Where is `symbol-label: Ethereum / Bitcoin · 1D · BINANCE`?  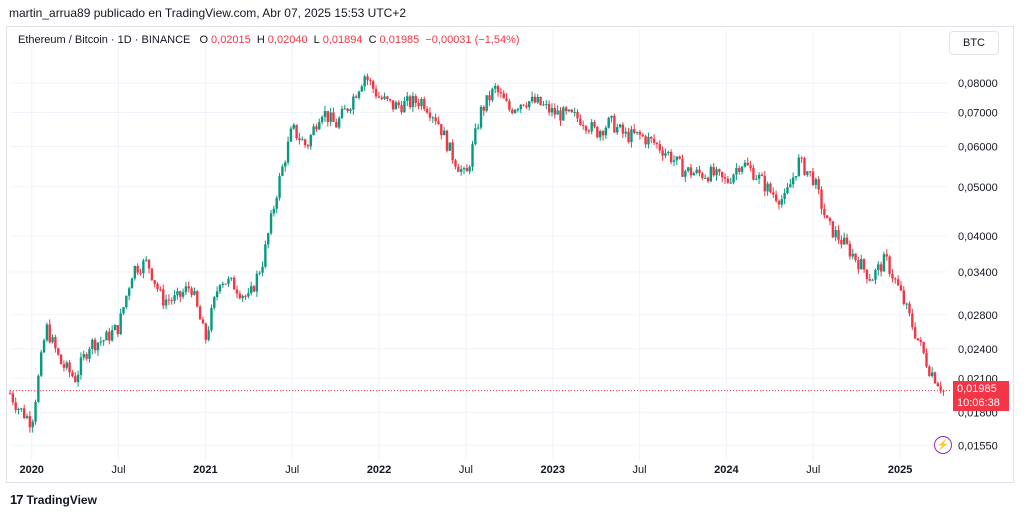
symbol-label: Ethereum / Bitcoin · 1D · BINANCE is located at coordinates (104, 40).